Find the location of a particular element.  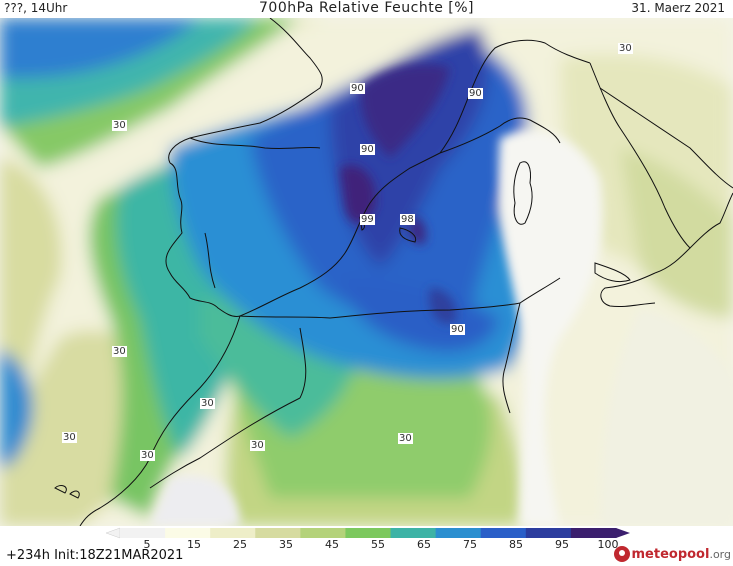

init-time: +234h Init:18Z21MAR2021 is located at coordinates (95, 555).